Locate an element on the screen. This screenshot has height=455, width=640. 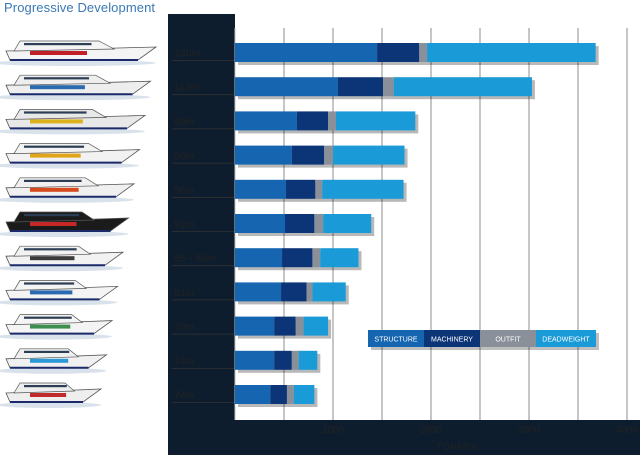
ship-1-icon is located at coordinates (79, 53).